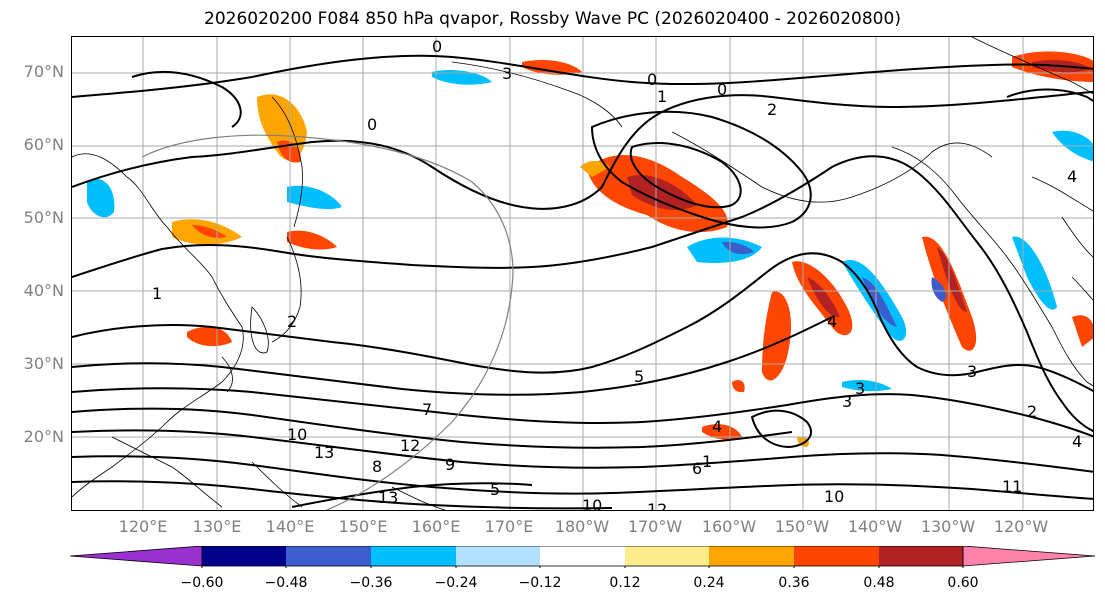 The height and width of the screenshot is (604, 1105). I want to click on lon-label-150w: 150°W, so click(802, 526).